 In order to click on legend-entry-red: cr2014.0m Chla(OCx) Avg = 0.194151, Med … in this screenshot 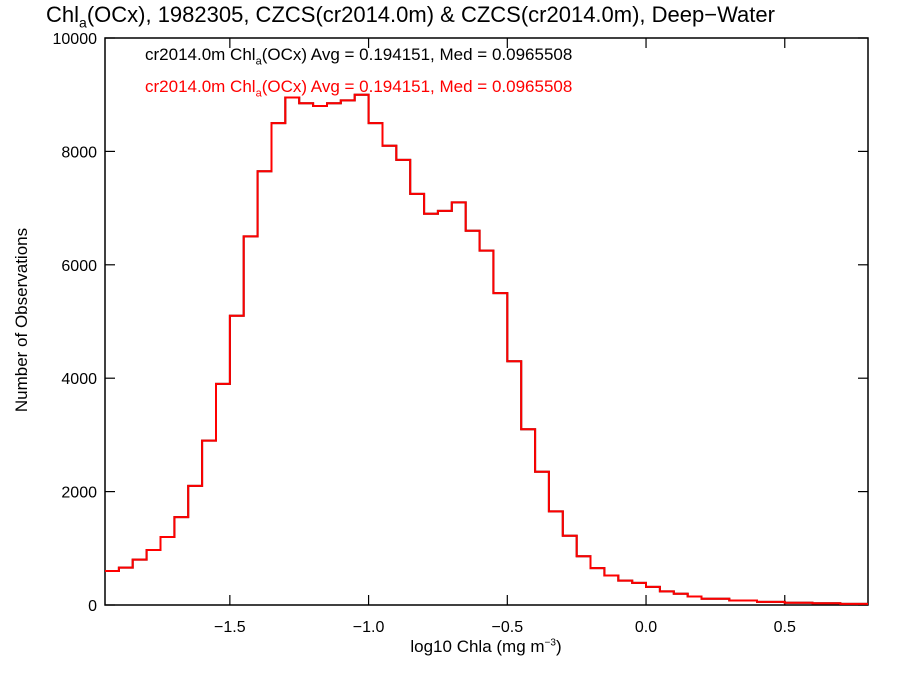, I will do `click(359, 88)`.